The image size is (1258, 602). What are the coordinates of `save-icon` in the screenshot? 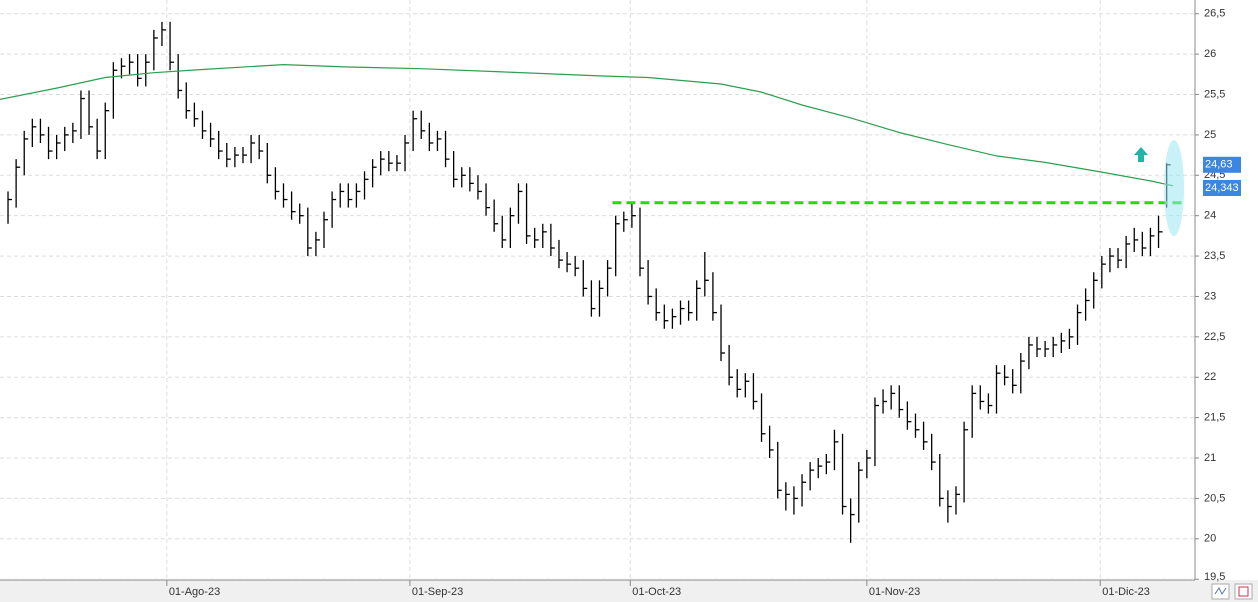 It's located at (1243, 591).